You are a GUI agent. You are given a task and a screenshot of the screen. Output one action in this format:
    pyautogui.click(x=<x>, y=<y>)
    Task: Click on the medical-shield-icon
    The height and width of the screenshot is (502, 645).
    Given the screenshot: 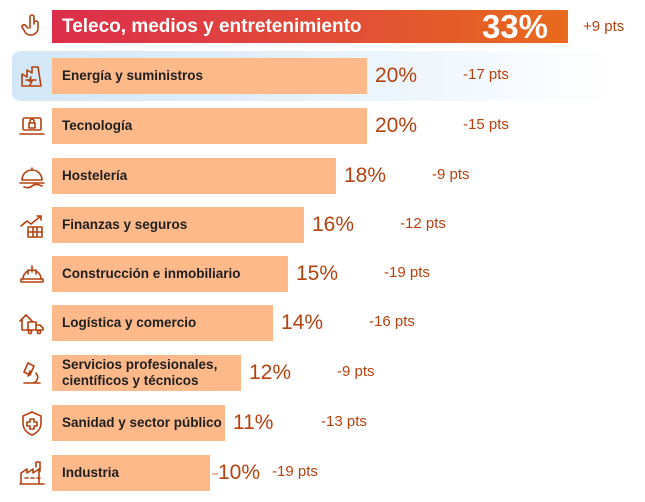 What is the action you would take?
    pyautogui.click(x=32, y=423)
    